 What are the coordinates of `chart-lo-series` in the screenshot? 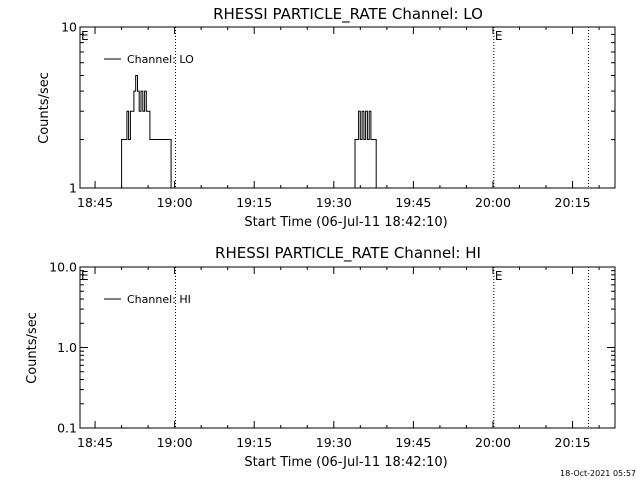 It's located at (248, 132).